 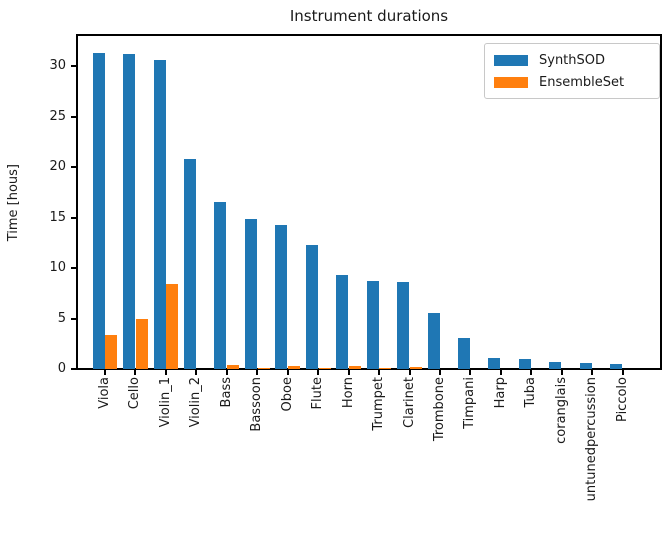 What do you see at coordinates (226, 392) in the screenshot?
I see `x-tick-label: Bass` at bounding box center [226, 392].